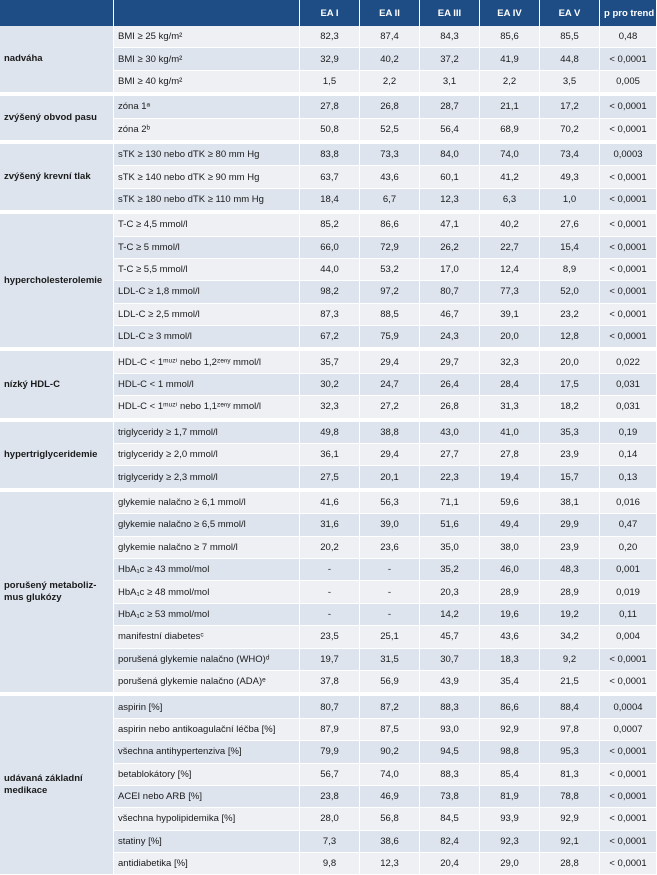 This screenshot has width=657, height=875. I want to click on criterion-cell: zóna 1ᵃ, so click(207, 107).